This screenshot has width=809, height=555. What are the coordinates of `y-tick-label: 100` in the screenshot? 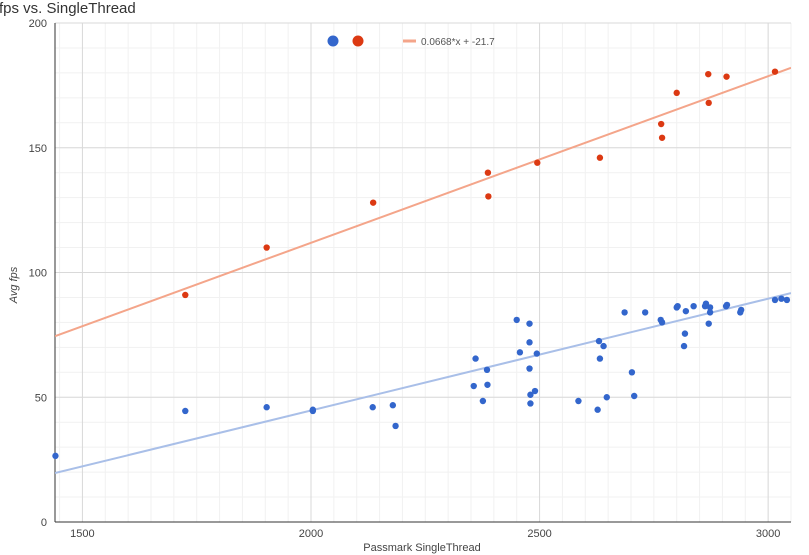 It's located at (38, 274).